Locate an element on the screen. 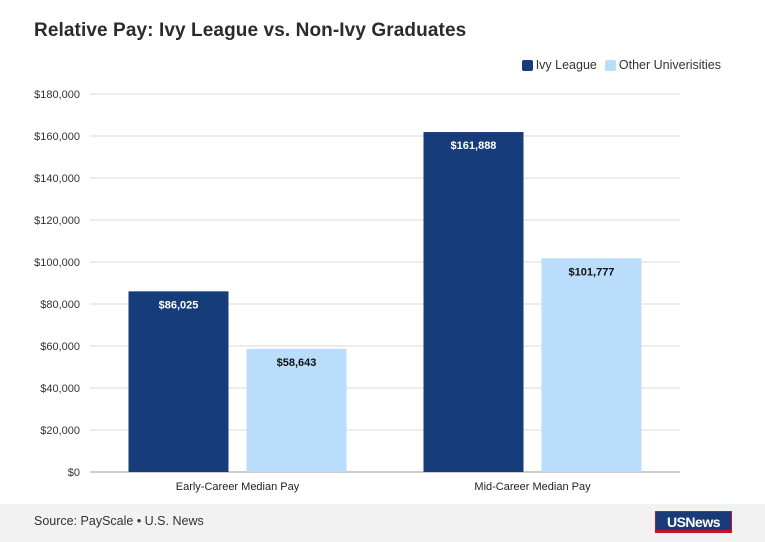  bar-other-universities-early-career is located at coordinates (296, 410).